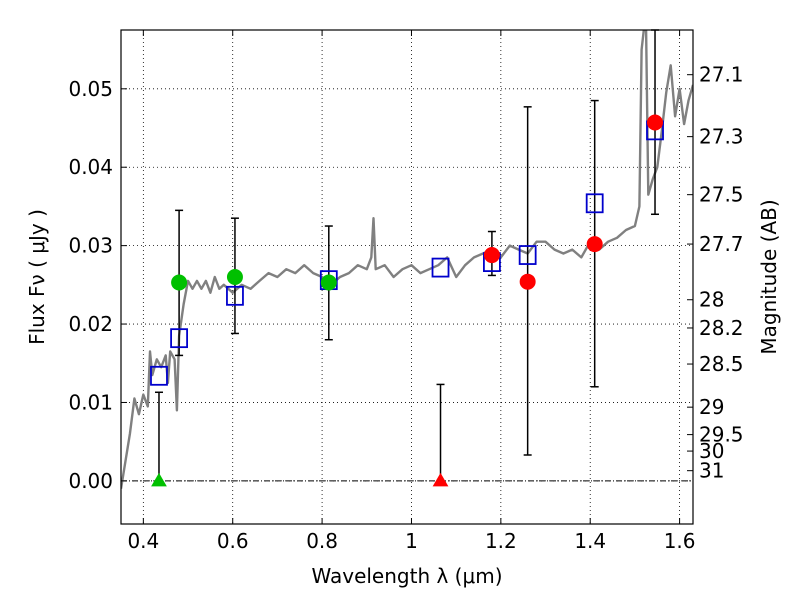 The height and width of the screenshot is (600, 800). Describe the element at coordinates (90, 402) in the screenshot. I see `y-tick-label: 0.01` at that location.